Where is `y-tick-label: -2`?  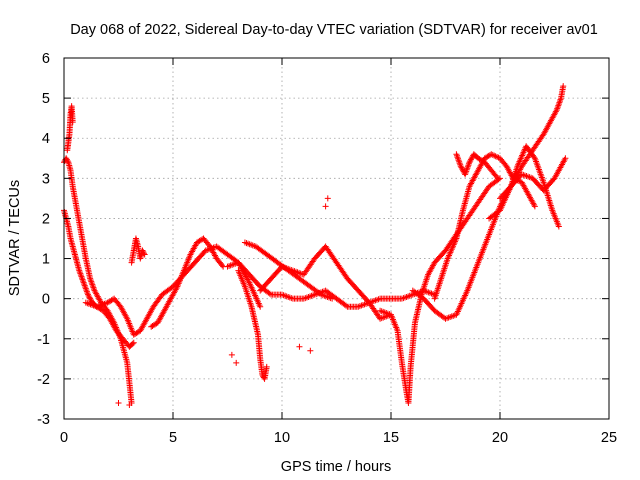
y-tick-label: -2 is located at coordinates (43, 380).